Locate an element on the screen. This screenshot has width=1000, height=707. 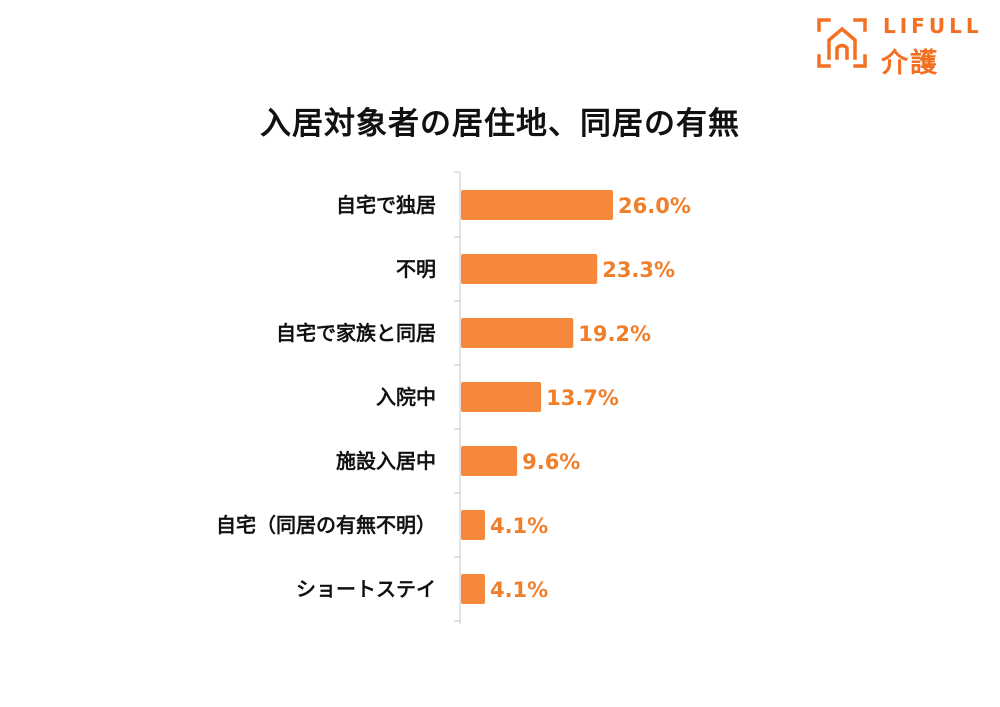
value-label: 26.0% is located at coordinates (654, 206).